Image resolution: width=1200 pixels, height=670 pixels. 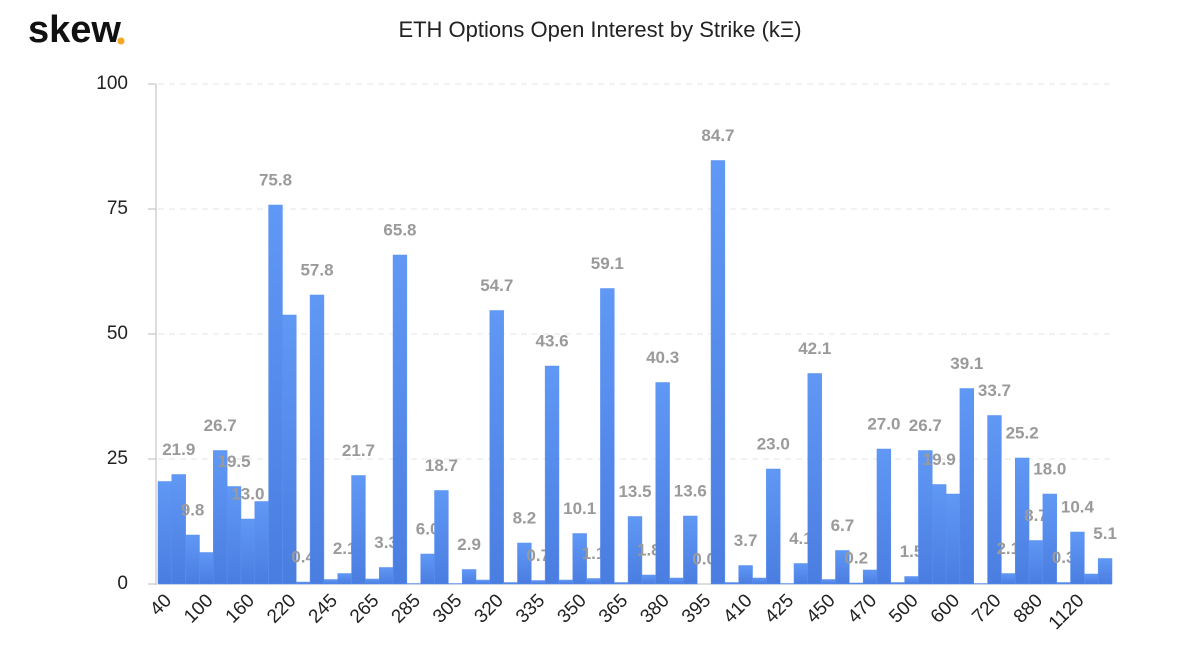 What do you see at coordinates (820, 608) in the screenshot?
I see `x-tick-label: 450` at bounding box center [820, 608].